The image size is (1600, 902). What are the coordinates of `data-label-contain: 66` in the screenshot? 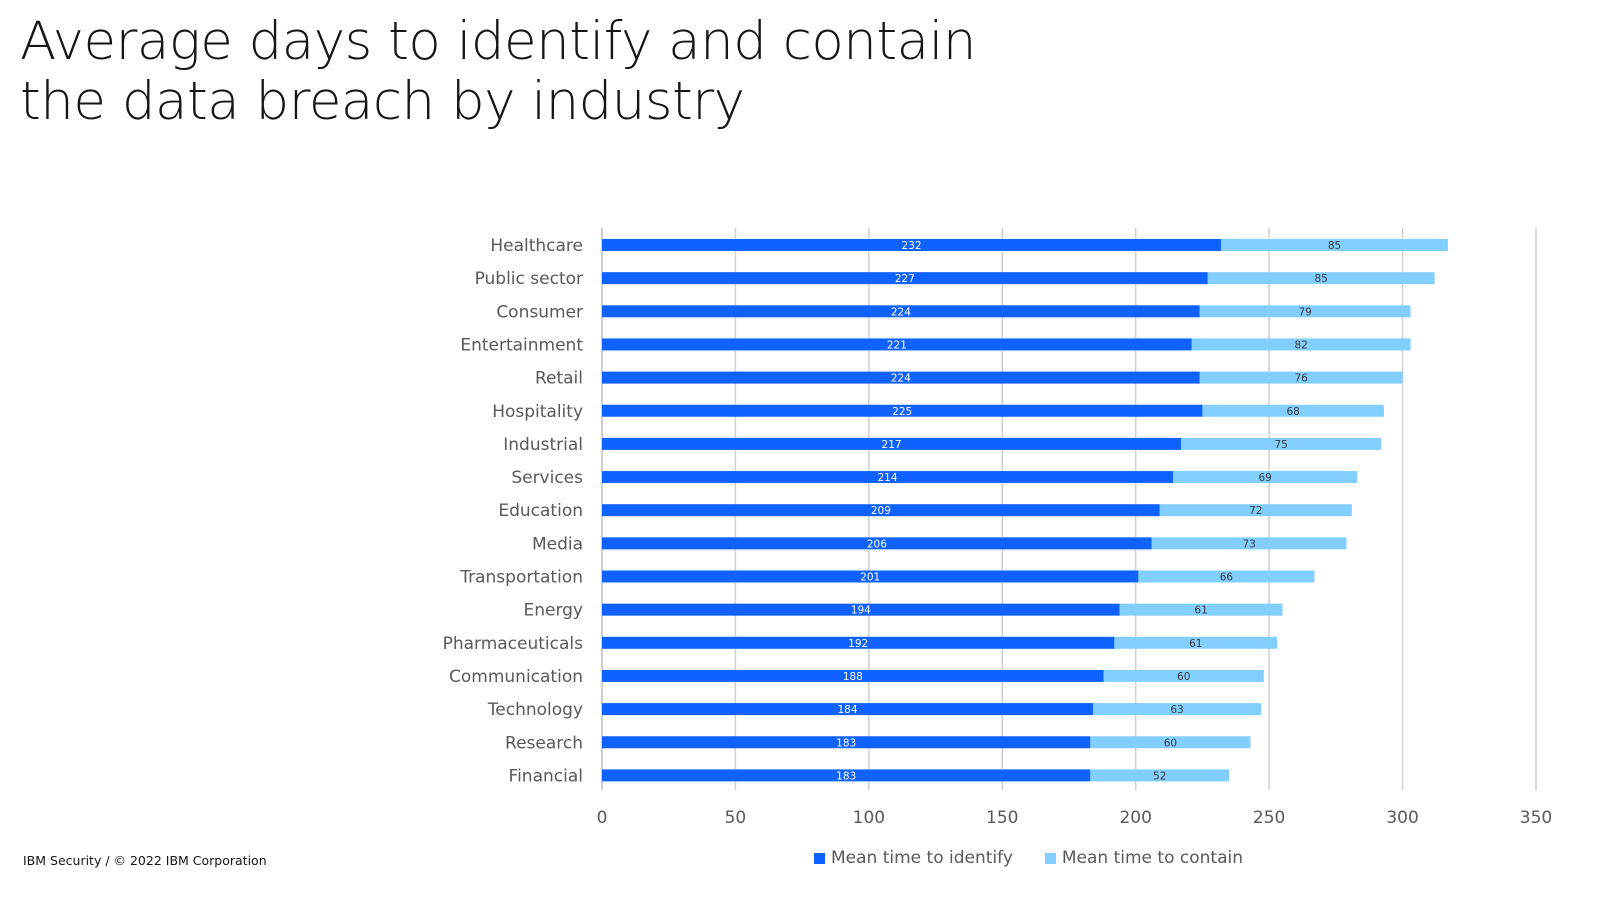 It's located at (1227, 578).